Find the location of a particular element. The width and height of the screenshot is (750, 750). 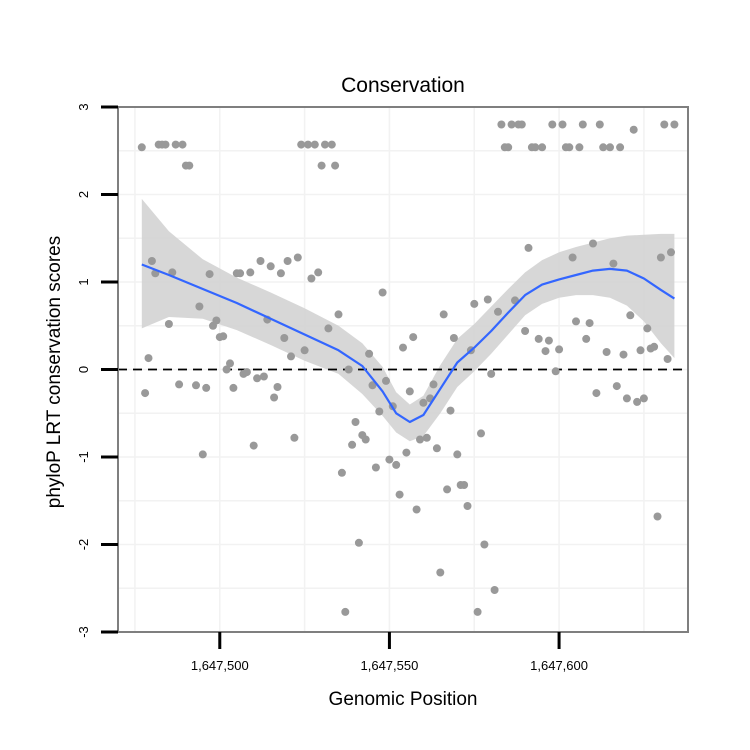

x-axis: 1,647,500 1,647,550 1,647,600 is located at coordinates (389, 652).